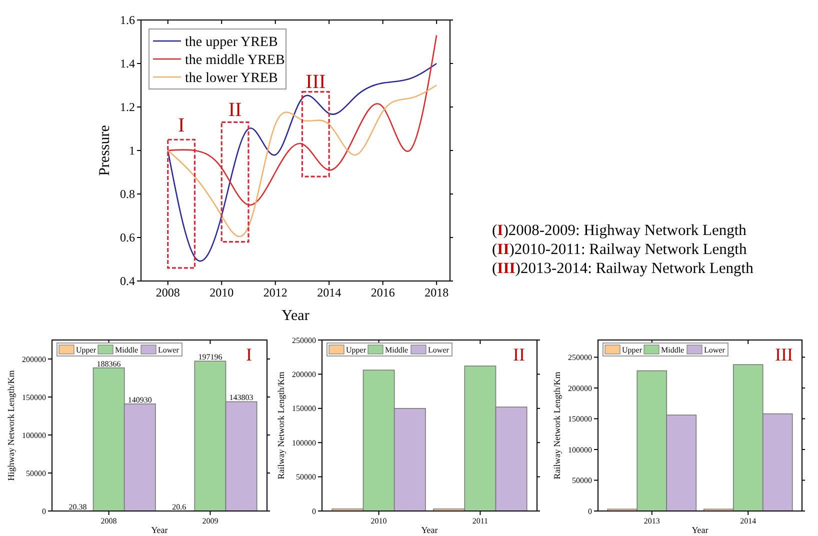 This screenshot has height=536, width=818. I want to click on legend-label: the middle YREB, so click(235, 60).